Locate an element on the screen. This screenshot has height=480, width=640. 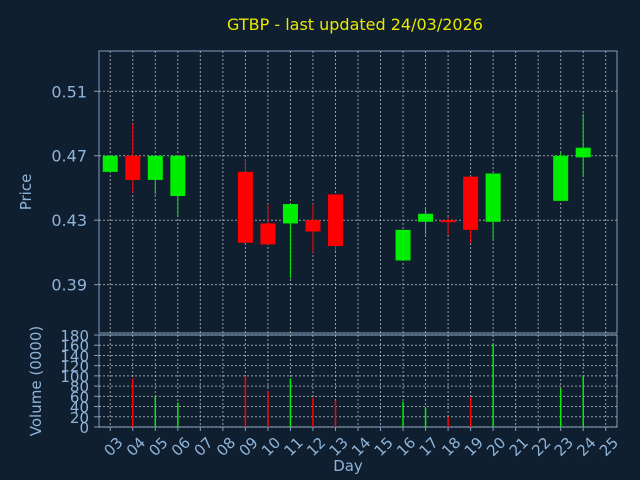
volume-axis-label: Volume (0000) is located at coordinates (36, 381).